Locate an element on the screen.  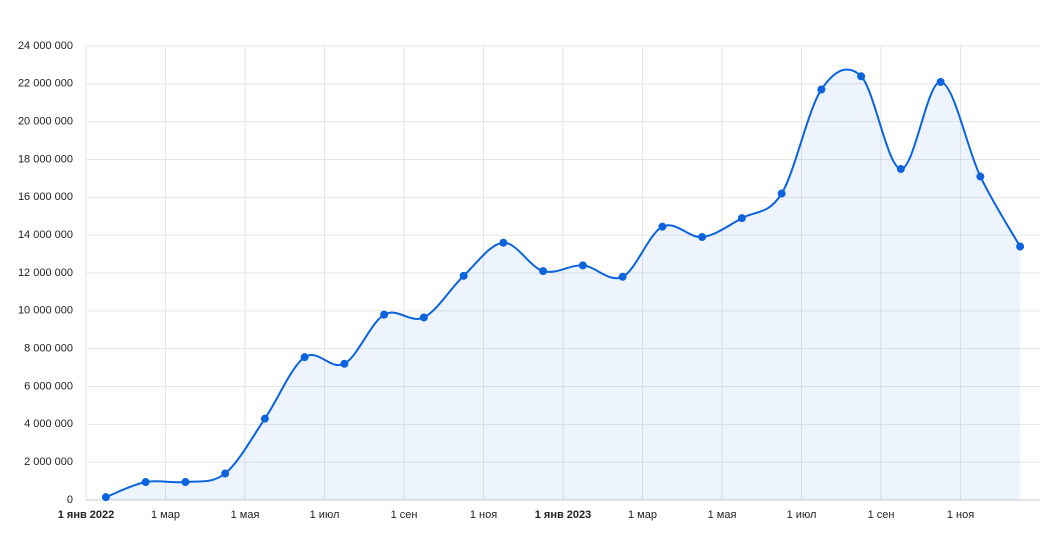
y-tick-label: 16 000 000 is located at coordinates (45, 197).